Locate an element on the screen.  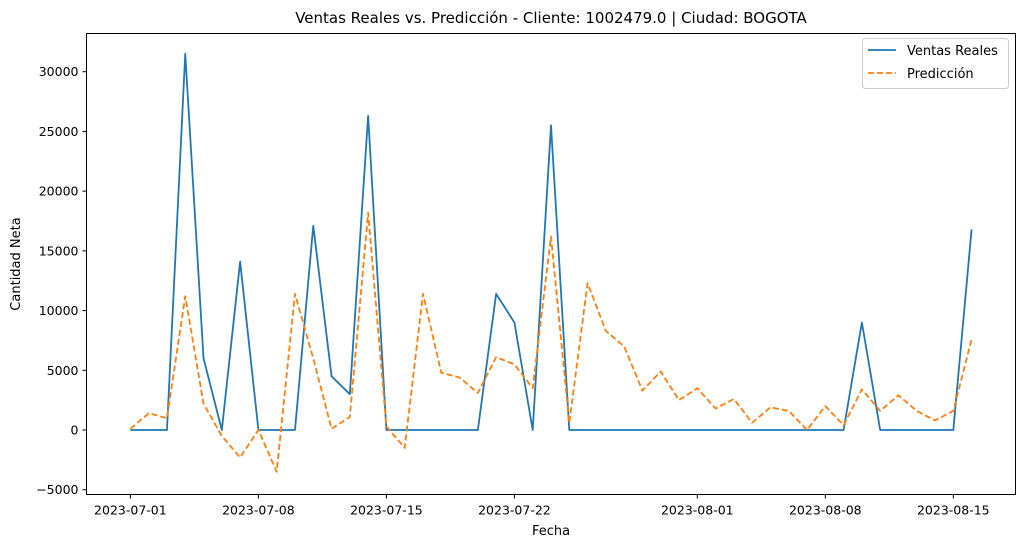
y-tick-label: 10000 is located at coordinates (59, 310).